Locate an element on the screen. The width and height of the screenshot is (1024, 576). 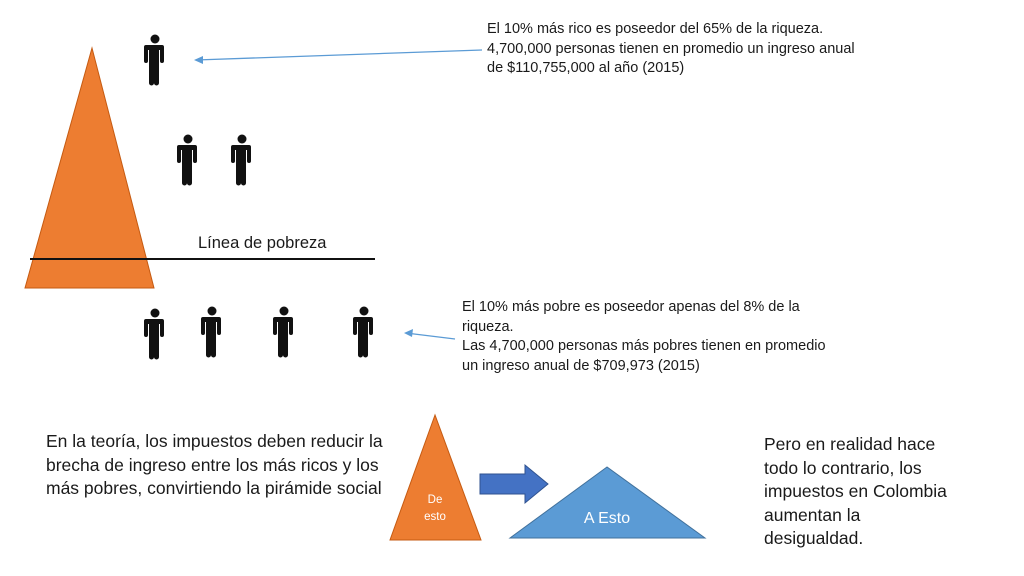
poverty-line-label: Línea de pobreza is located at coordinates (262, 243).